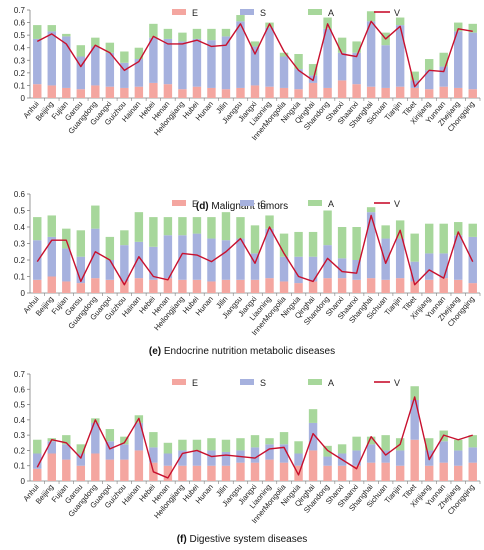 Image resolution: width=484 pixels, height=550 pixels. I want to click on bar-e-liaoning, so click(269, 92).